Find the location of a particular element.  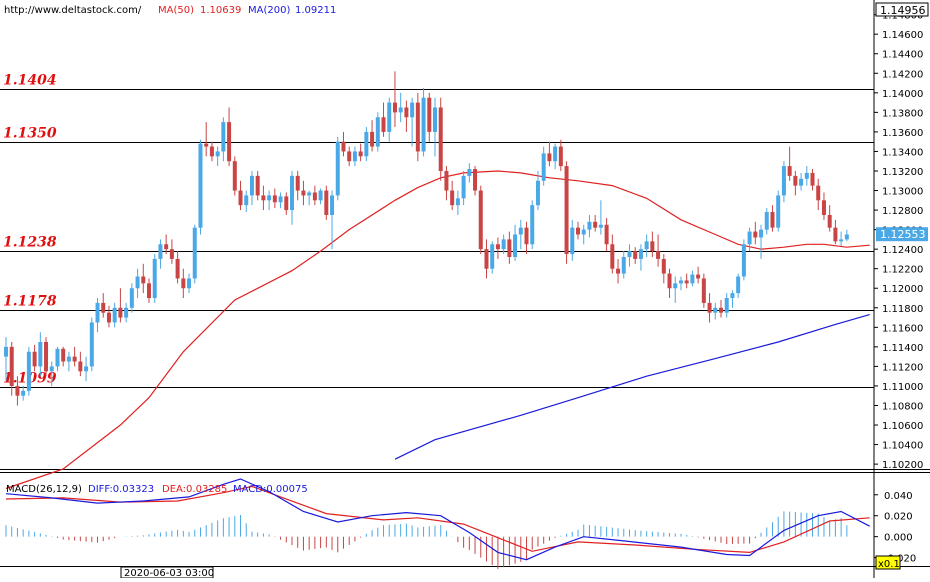

level-label: 1.1404 is located at coordinates (30, 81).